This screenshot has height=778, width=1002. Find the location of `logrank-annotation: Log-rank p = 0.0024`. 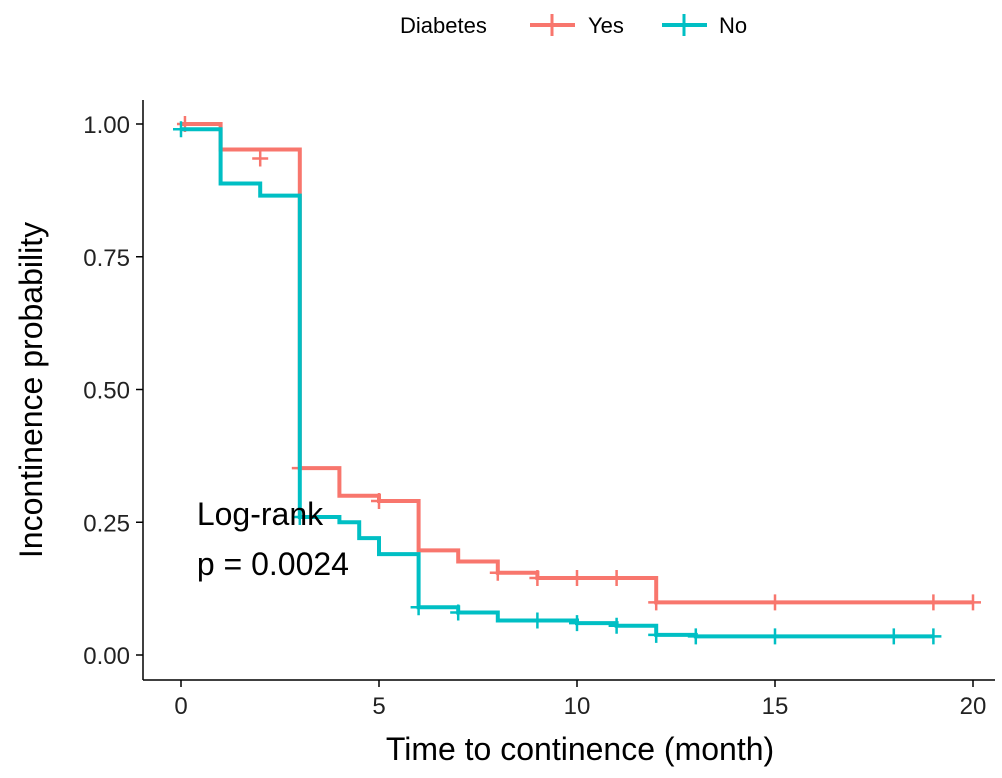

logrank-annotation: Log-rank p = 0.0024 is located at coordinates (273, 539).